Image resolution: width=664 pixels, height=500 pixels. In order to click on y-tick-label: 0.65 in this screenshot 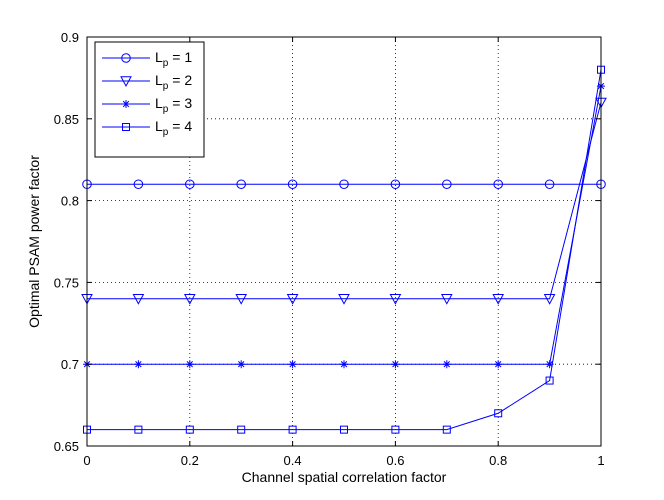, I will do `click(66, 446)`.